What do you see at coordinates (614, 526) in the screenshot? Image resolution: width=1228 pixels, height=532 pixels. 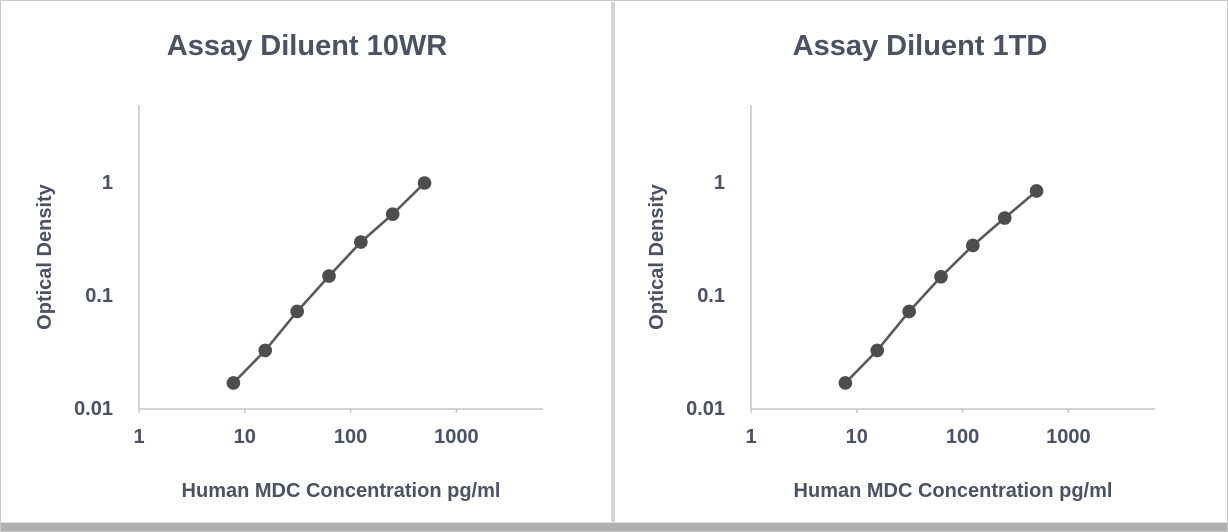 I see `bottom-strip` at bounding box center [614, 526].